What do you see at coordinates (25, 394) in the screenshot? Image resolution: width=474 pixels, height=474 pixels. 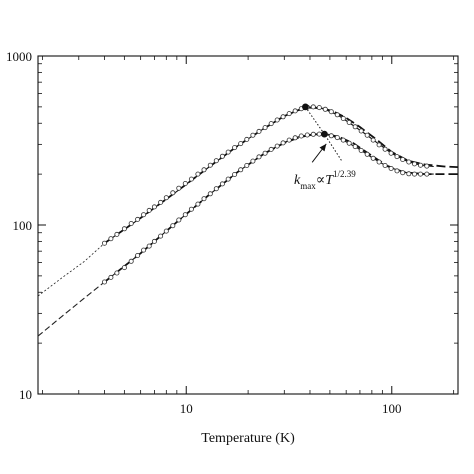 I see `y-tick-label: 10` at bounding box center [25, 394].